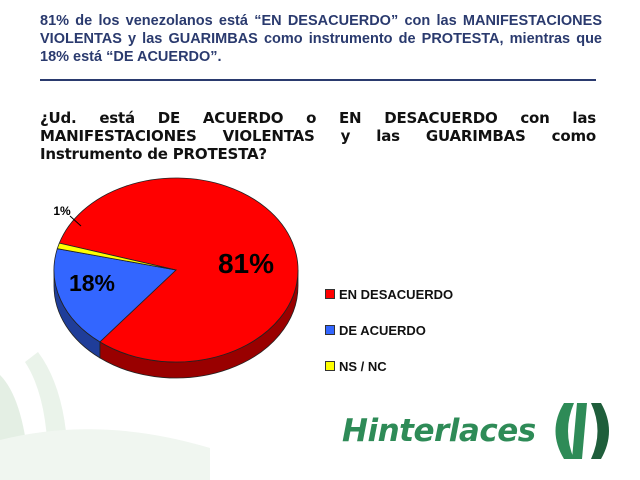 The height and width of the screenshot is (480, 640). Describe the element at coordinates (389, 366) in the screenshot. I see `legend-item-ns-nc: NS / NC` at that location.